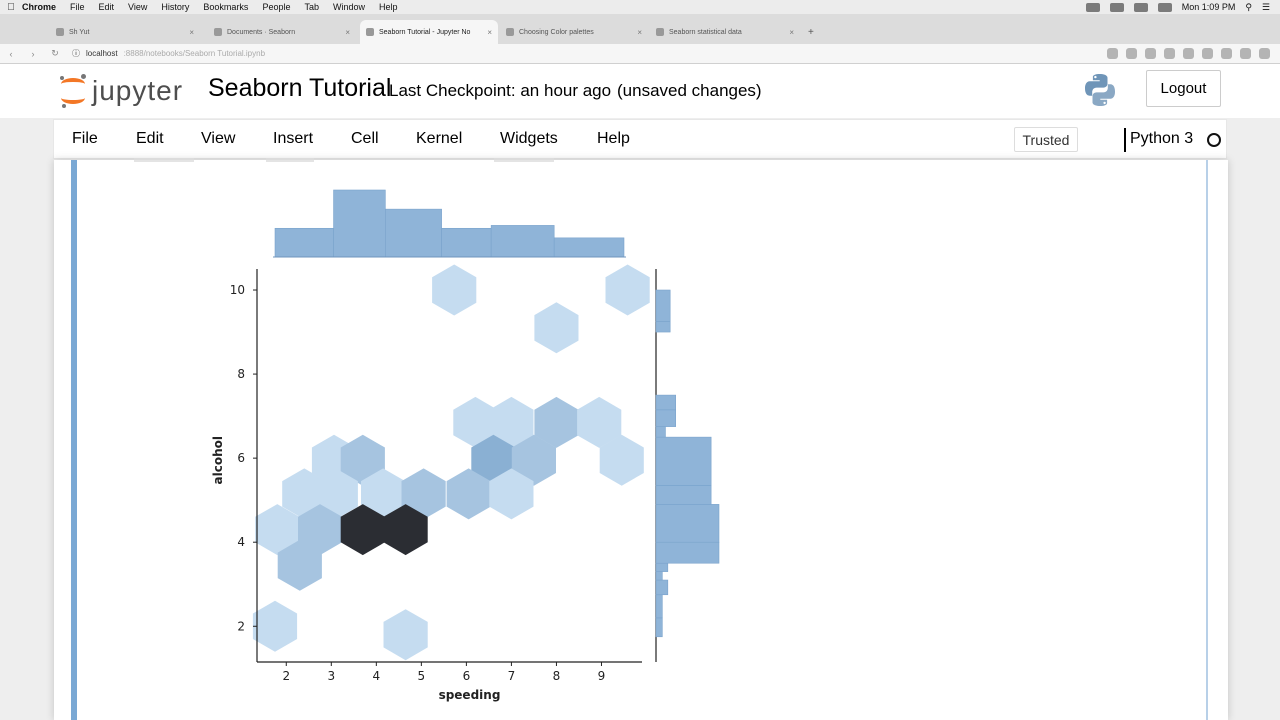 The width and height of the screenshot is (1280, 720). I want to click on checkpoint-status: Last Checkpoint: an hour ago, so click(500, 90).